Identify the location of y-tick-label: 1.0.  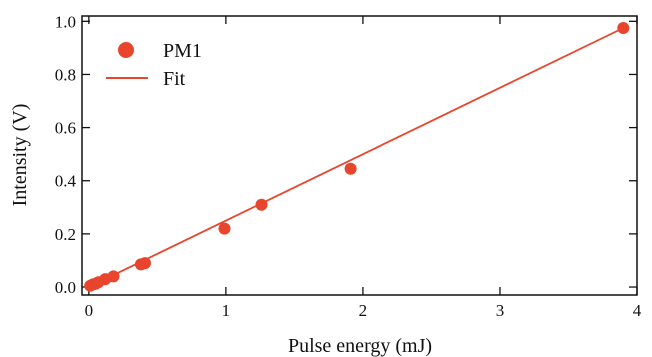
(65, 21).